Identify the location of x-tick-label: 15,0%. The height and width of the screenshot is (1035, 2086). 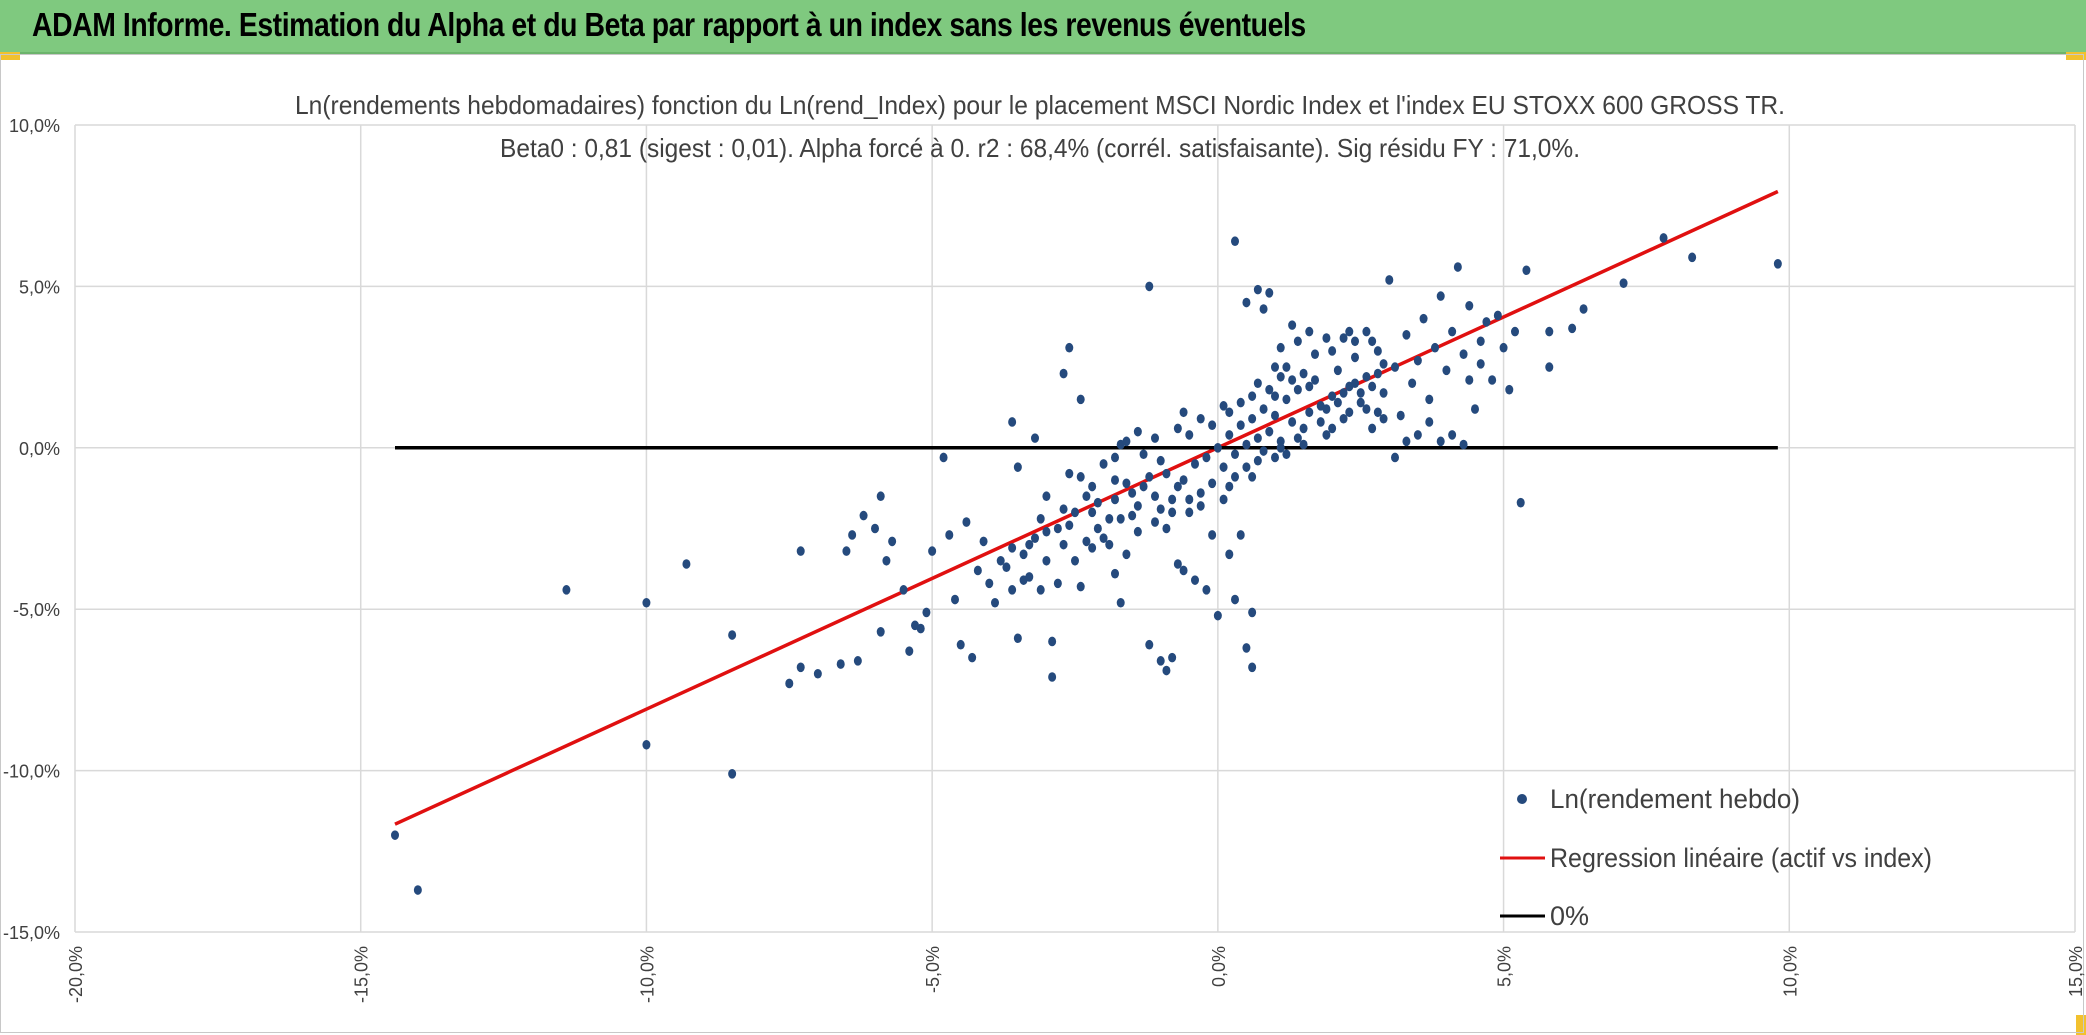
(2076, 971).